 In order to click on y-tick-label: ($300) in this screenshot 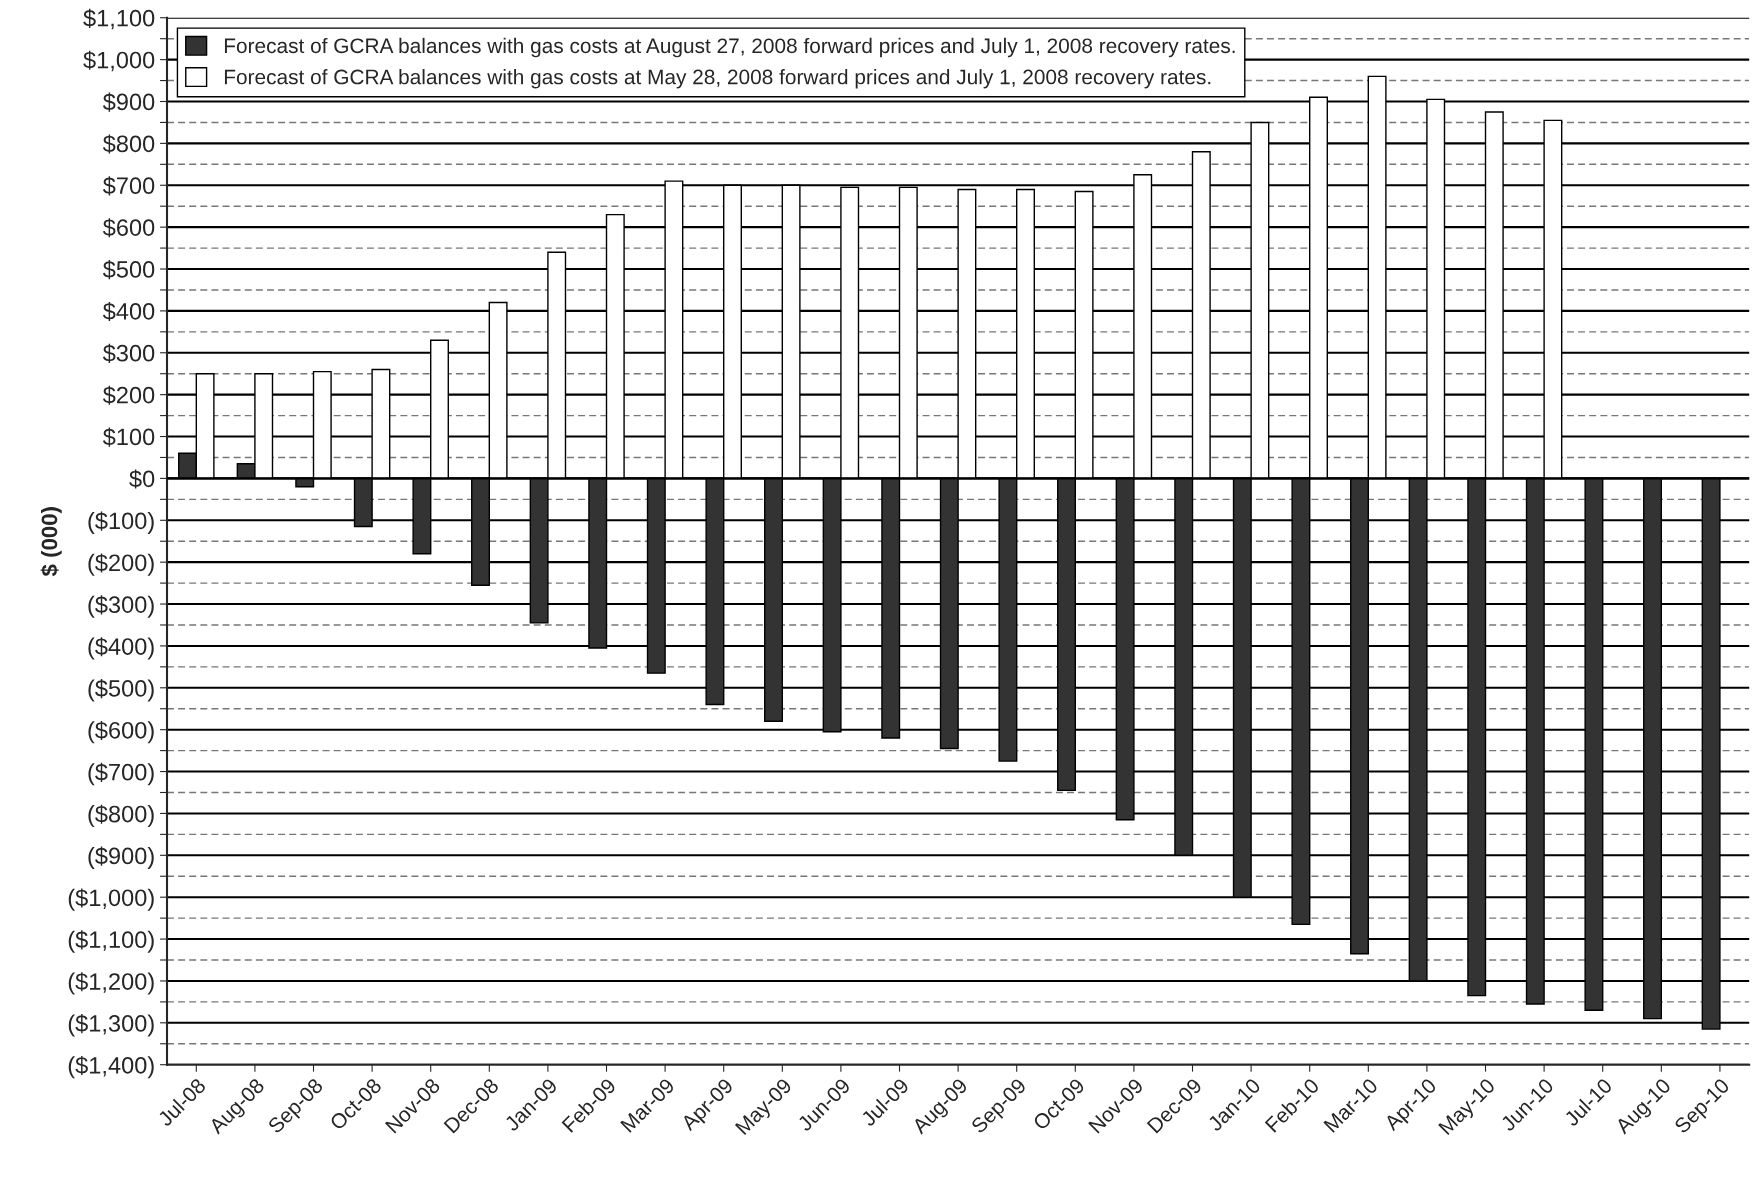, I will do `click(121, 606)`.